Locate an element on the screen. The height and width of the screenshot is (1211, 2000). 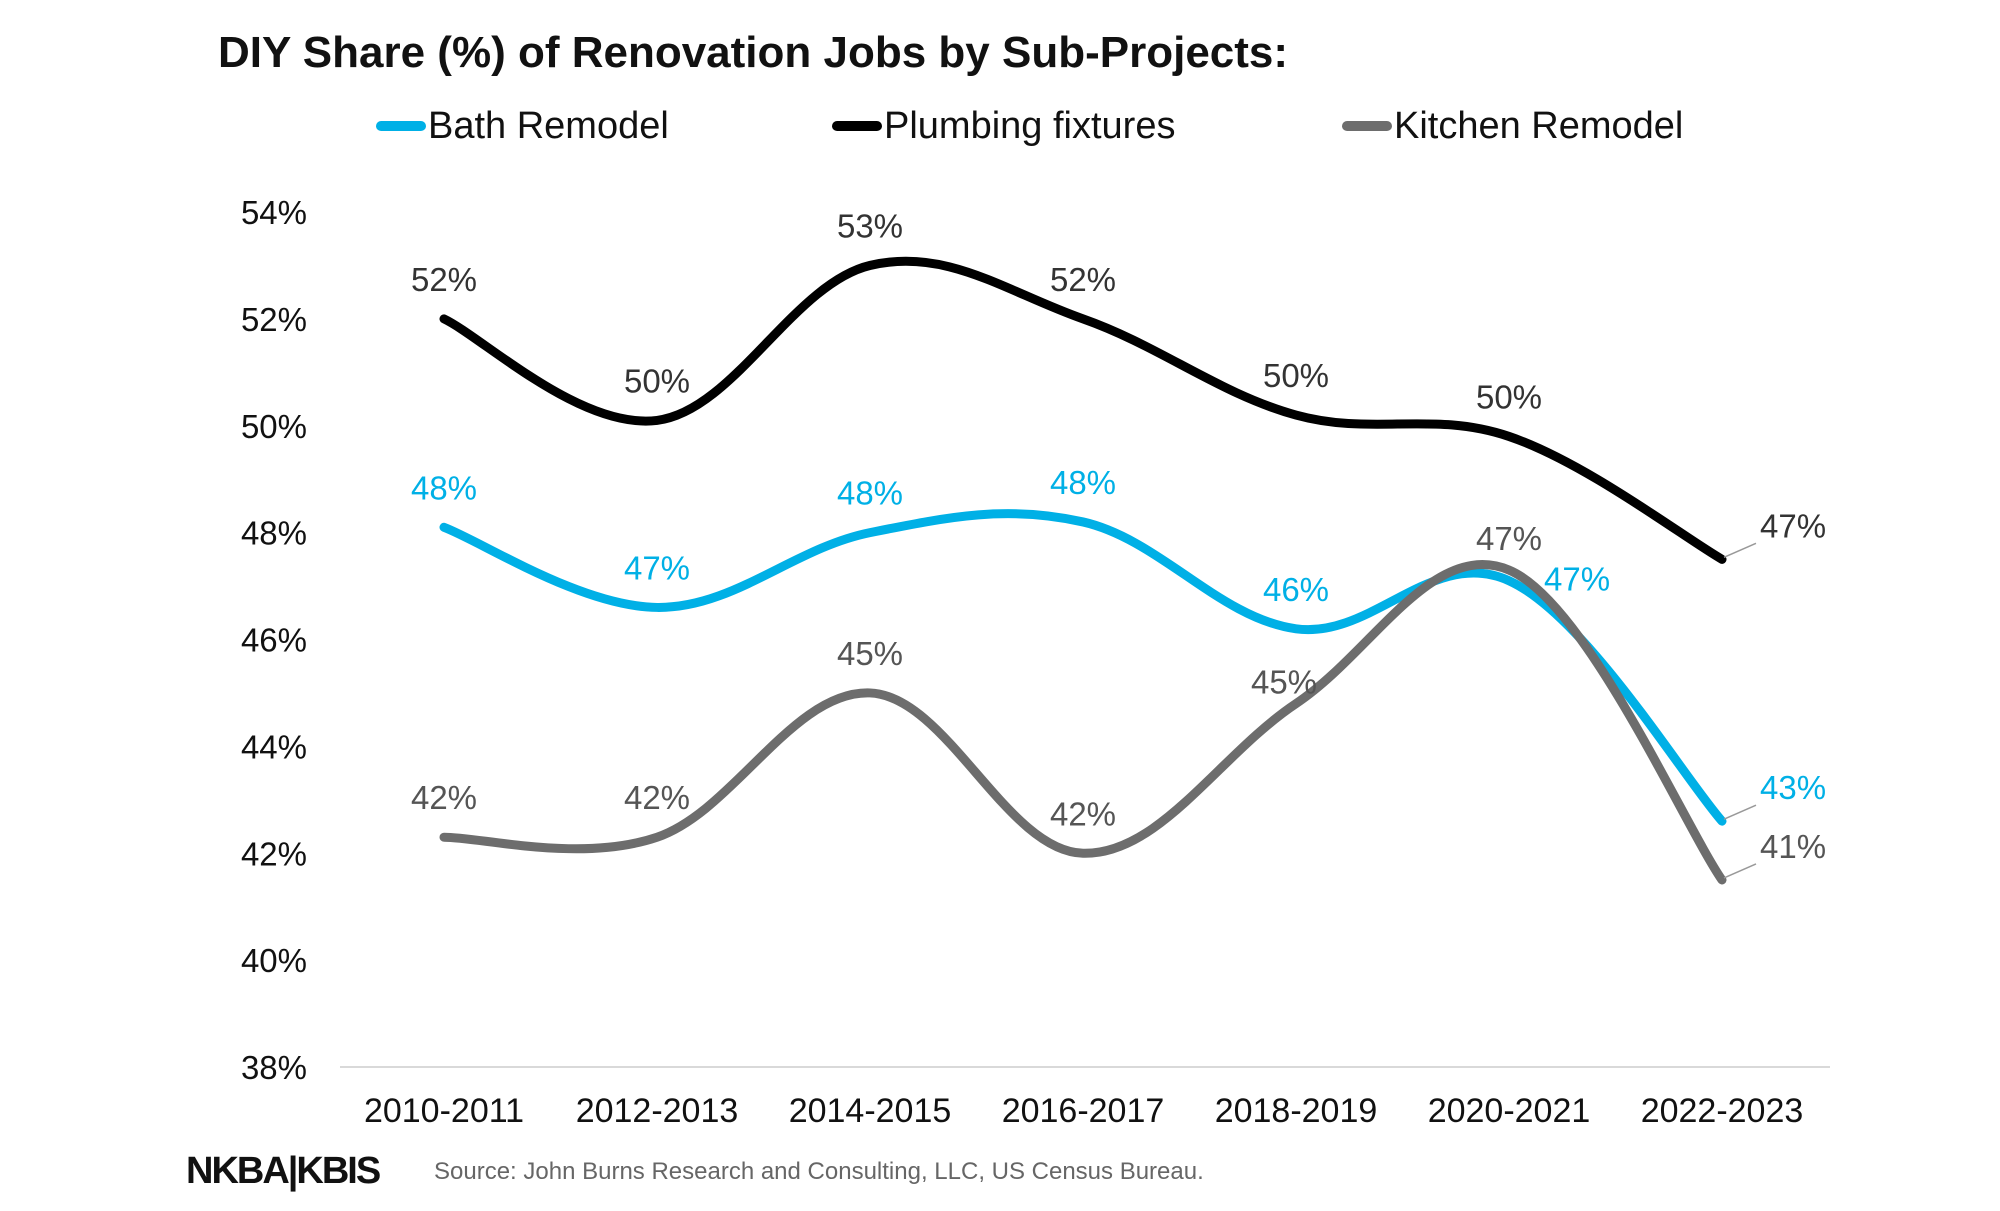
x-tick-label: 2010-2011 is located at coordinates (444, 1111).